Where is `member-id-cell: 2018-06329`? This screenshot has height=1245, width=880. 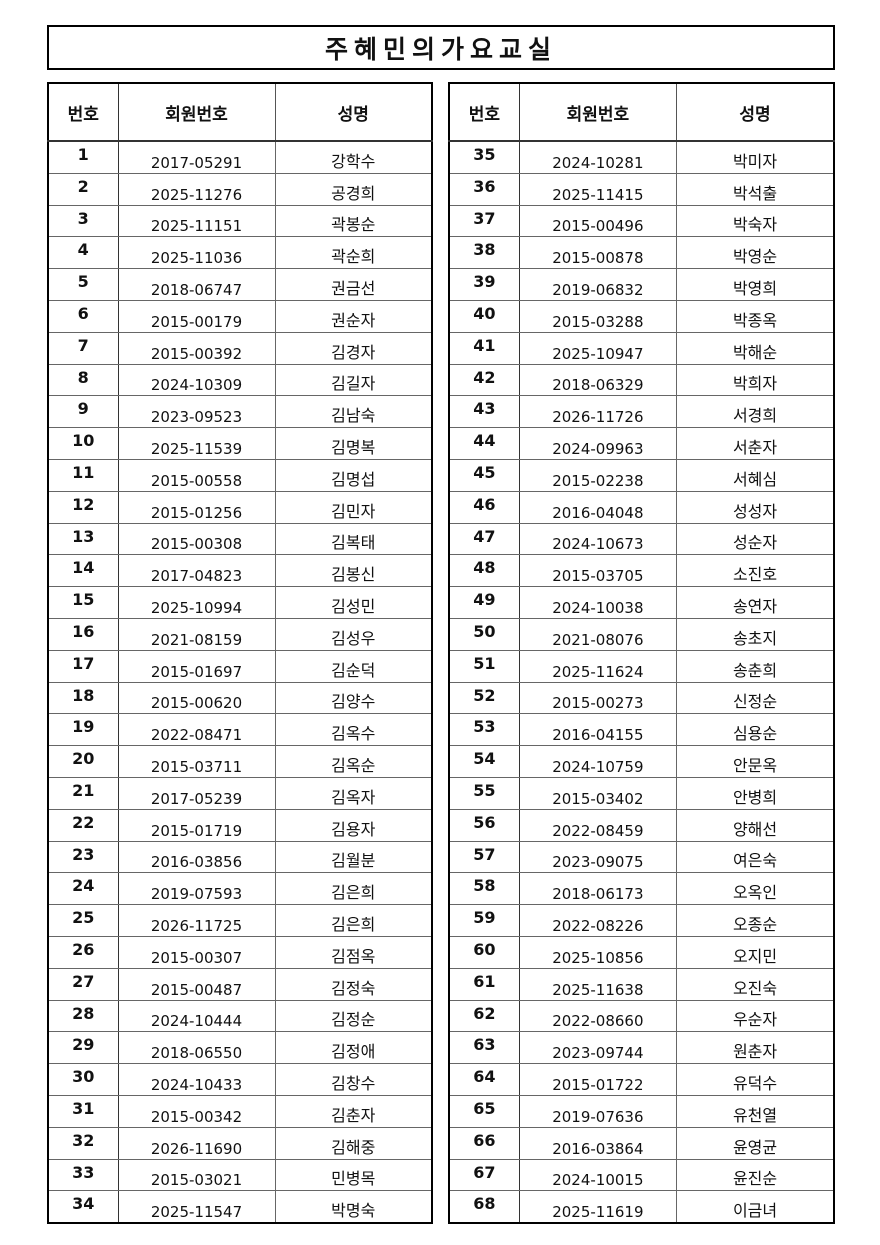 member-id-cell: 2018-06329 is located at coordinates (598, 380).